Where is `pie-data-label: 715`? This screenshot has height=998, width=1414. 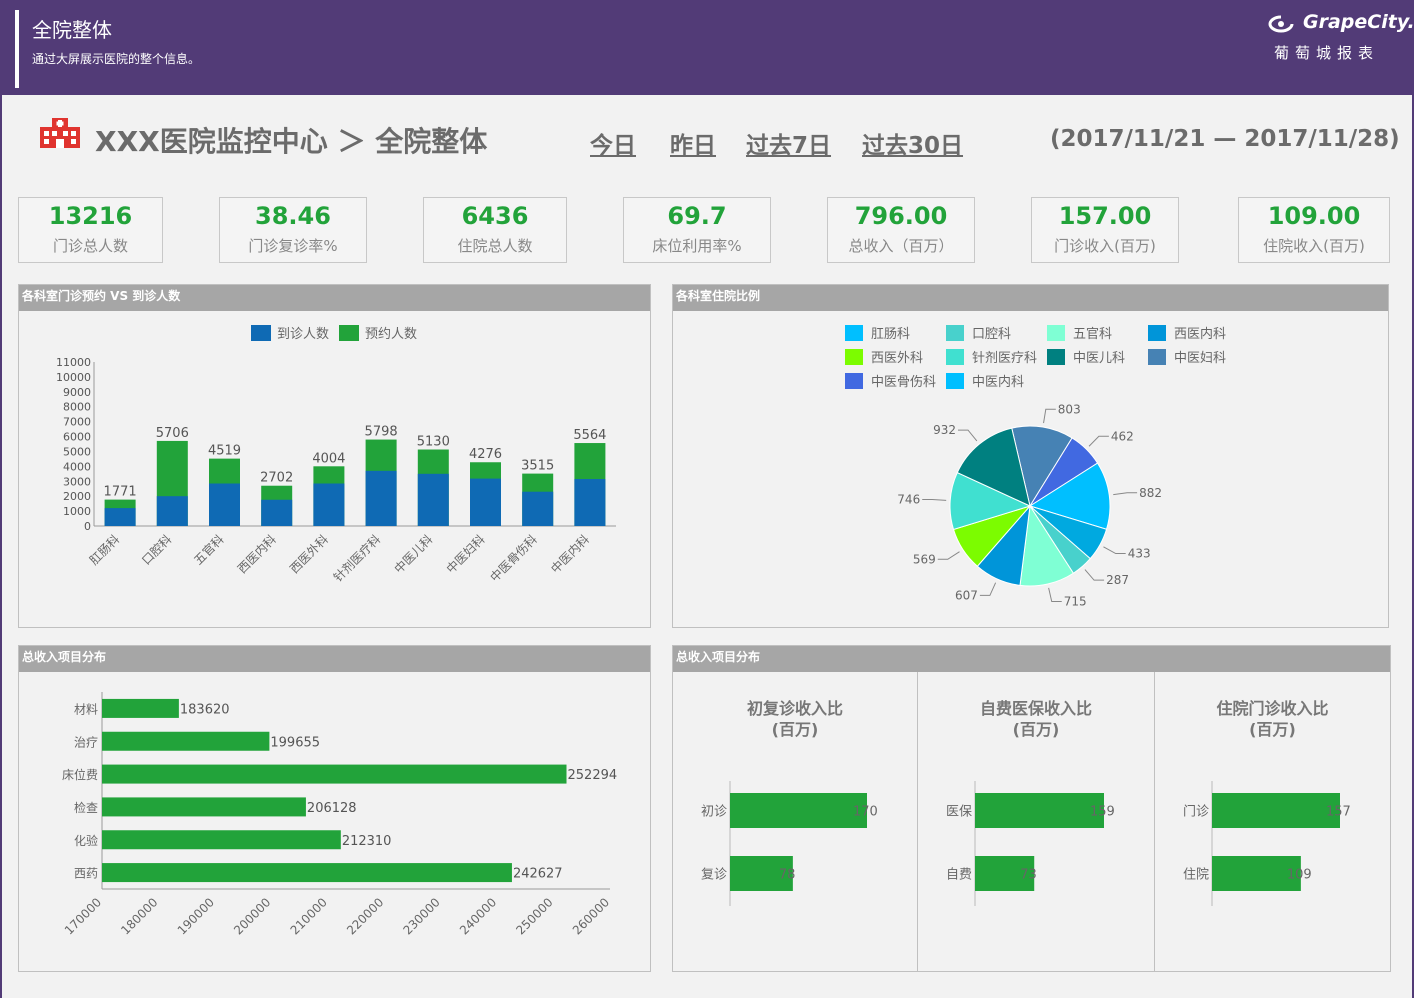 pie-data-label: 715 is located at coordinates (1075, 602).